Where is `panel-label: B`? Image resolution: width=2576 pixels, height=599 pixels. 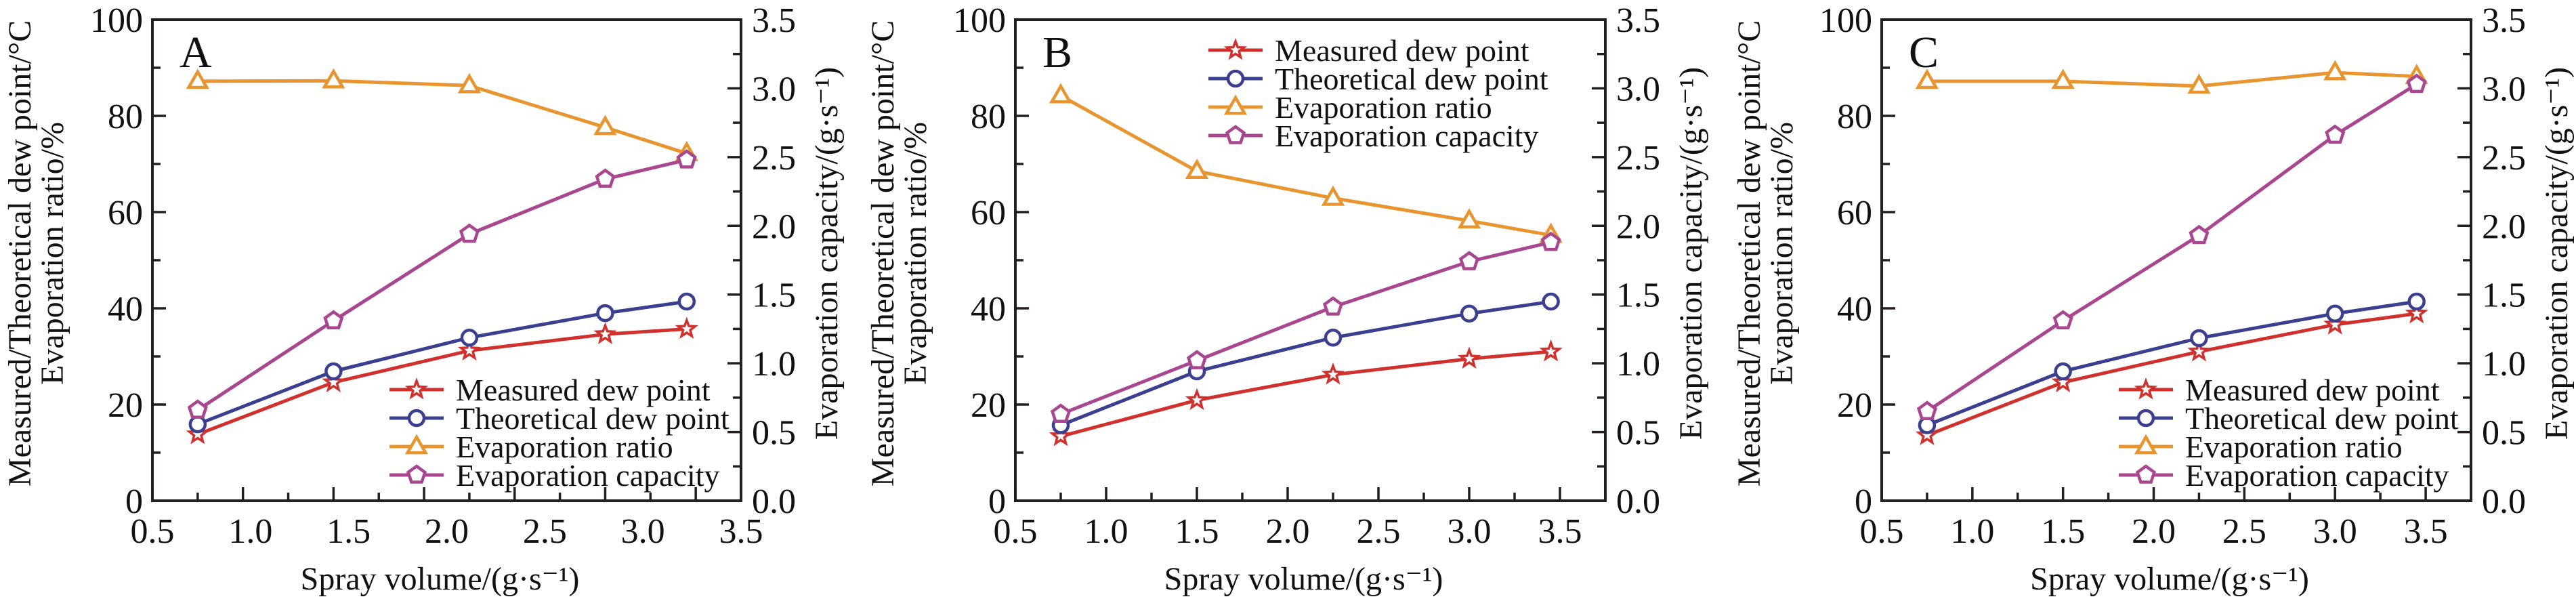 panel-label: B is located at coordinates (1057, 52).